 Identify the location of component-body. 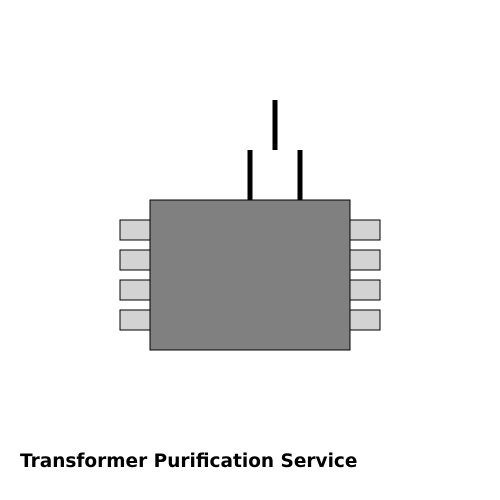
(250, 275).